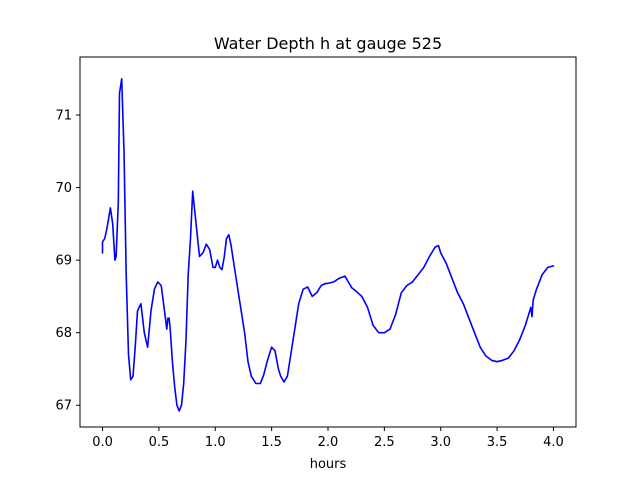 This screenshot has height=485, width=640. I want to click on x-tick-label: 3.5, so click(497, 442).